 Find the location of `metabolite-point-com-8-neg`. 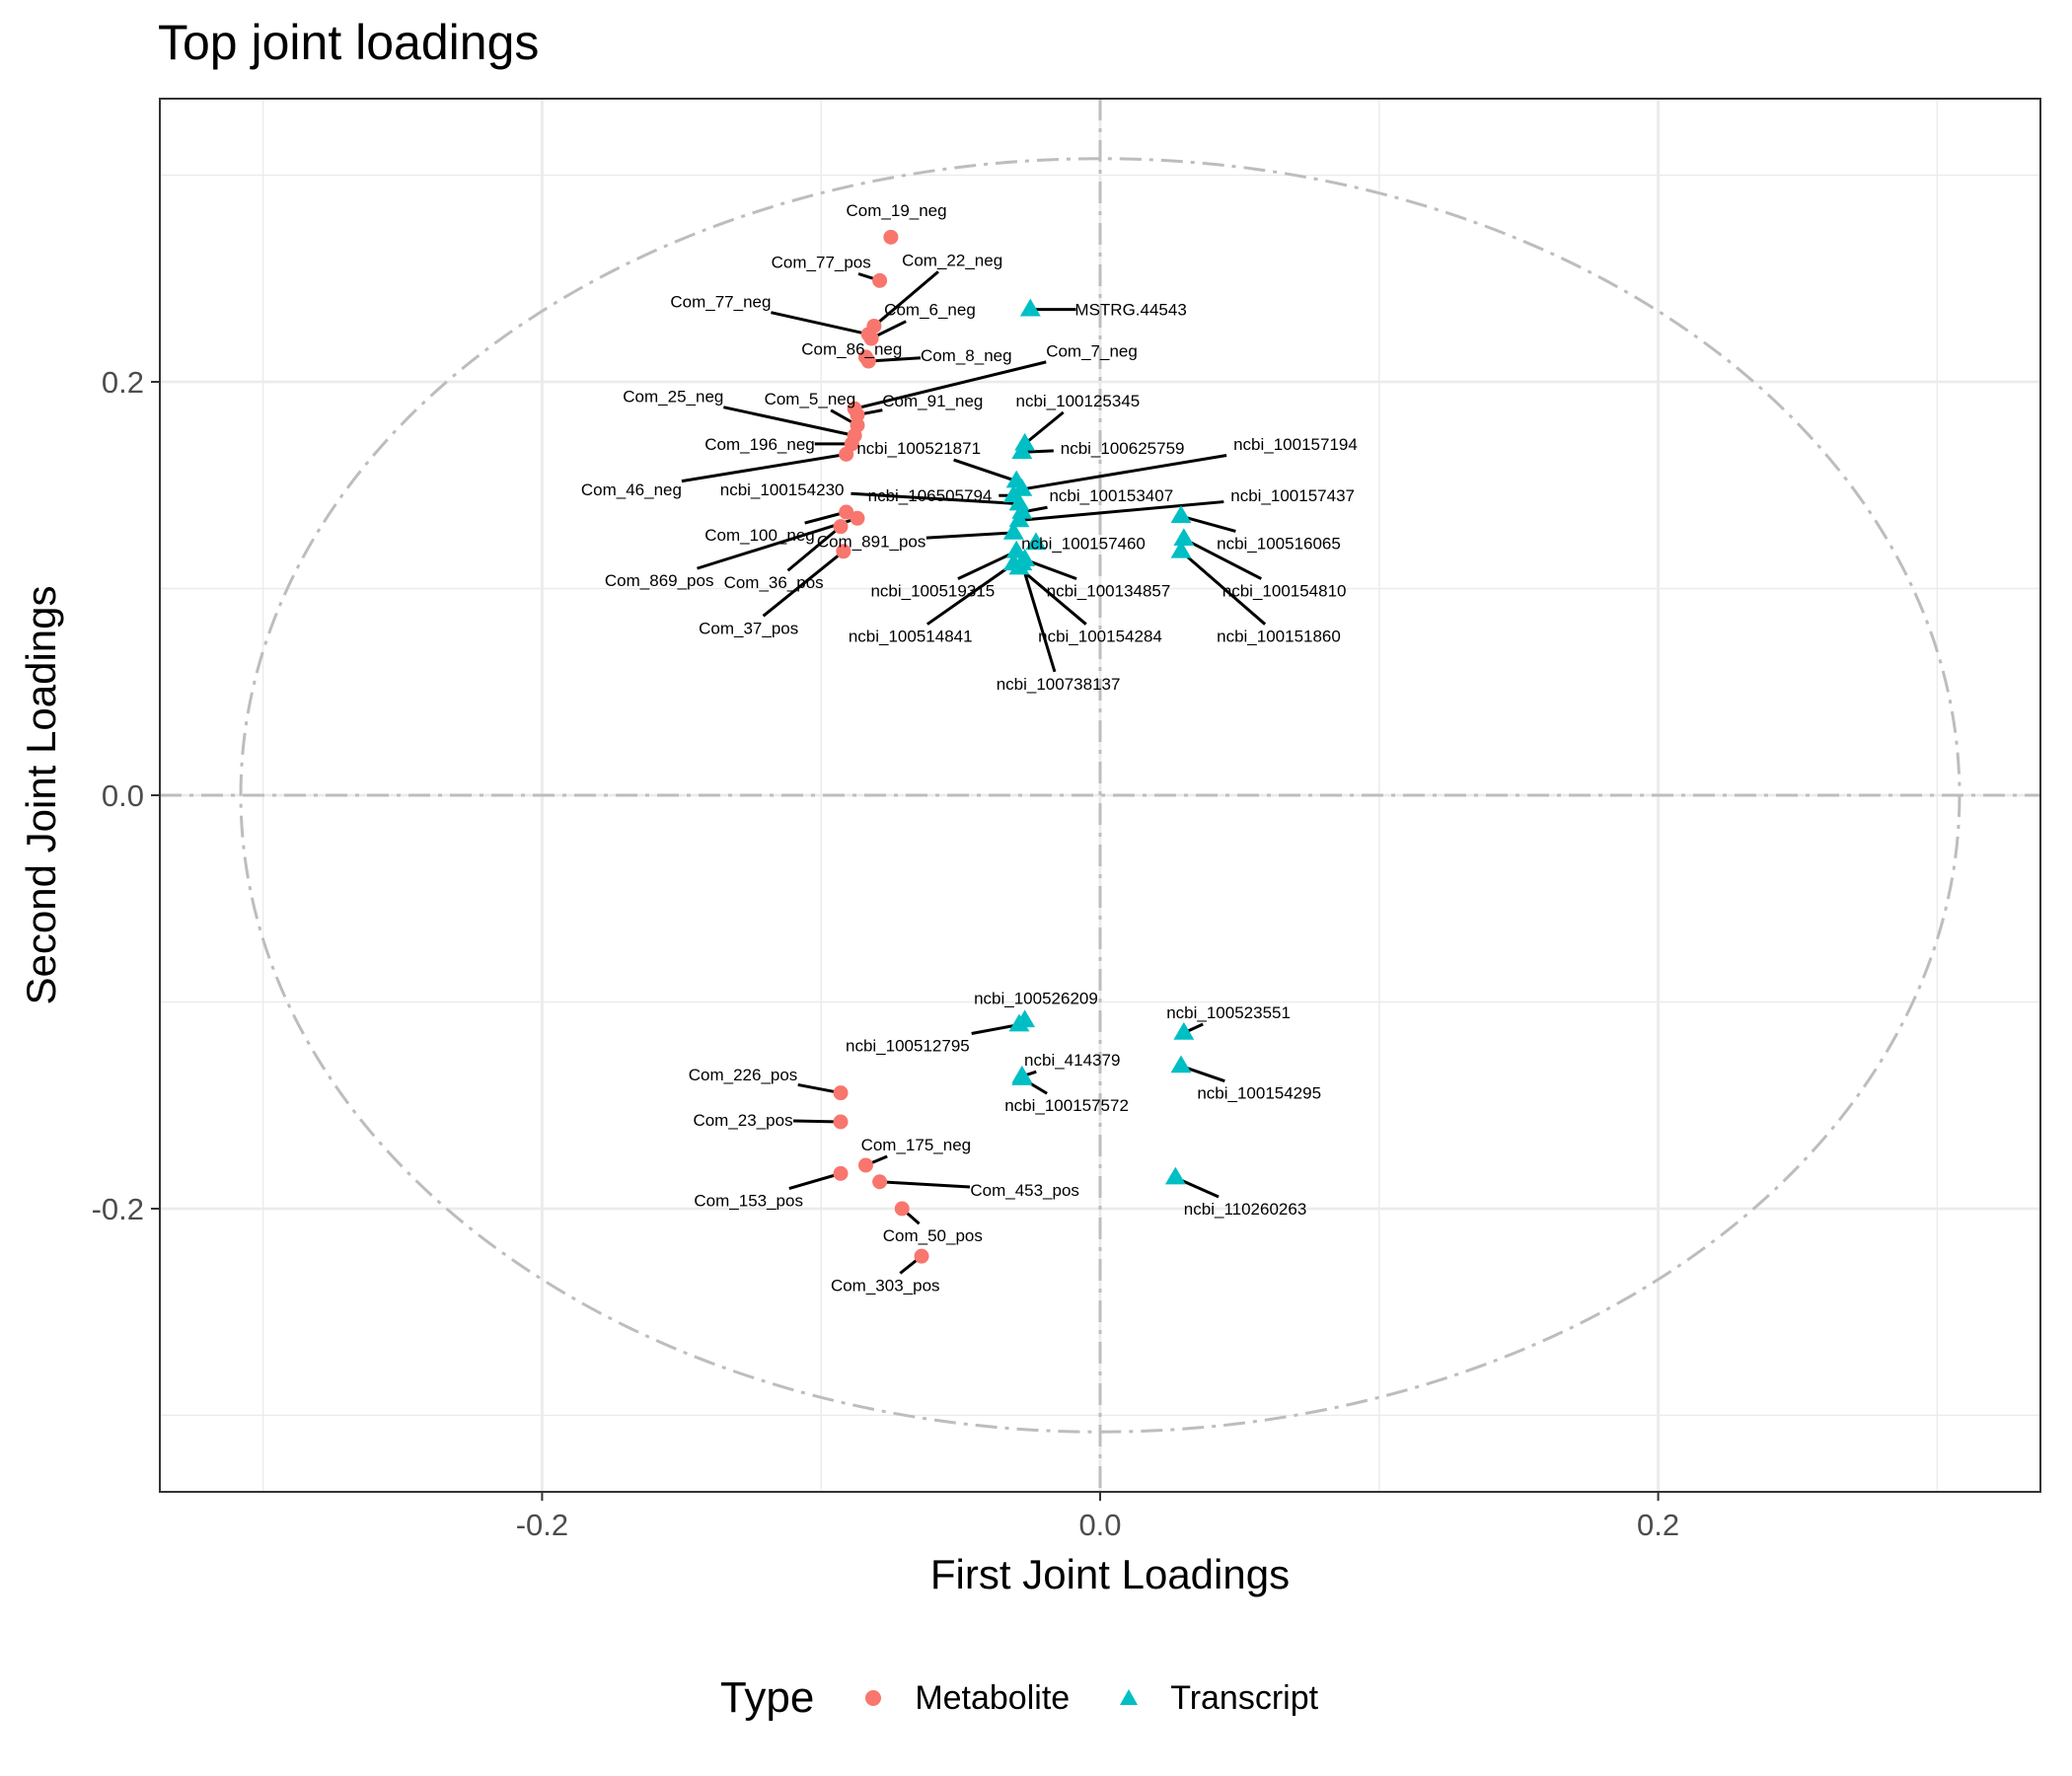

metabolite-point-com-8-neg is located at coordinates (868, 361).